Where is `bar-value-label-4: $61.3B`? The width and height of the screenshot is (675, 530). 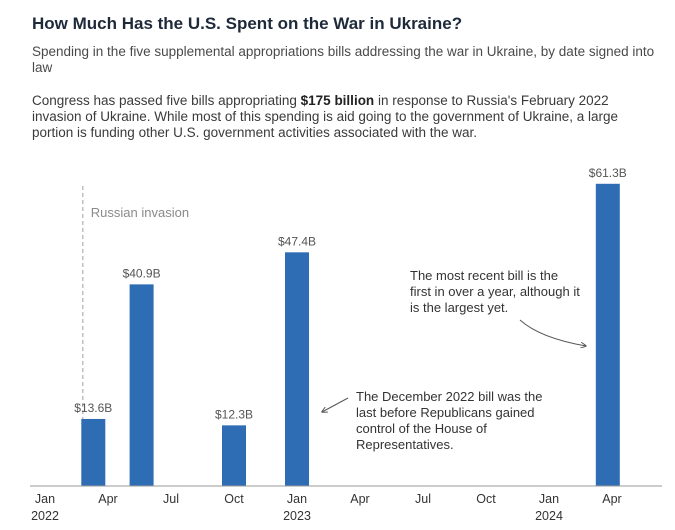 bar-value-label-4: $61.3B is located at coordinates (608, 173).